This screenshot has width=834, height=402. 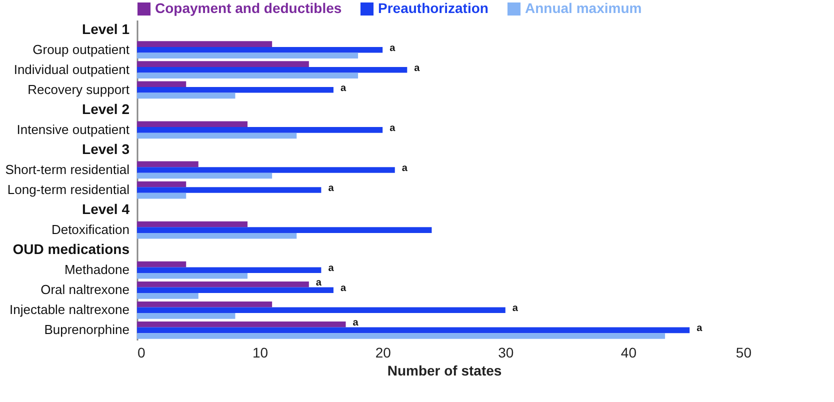 I want to click on x-axis-title: Number of states, so click(x=444, y=370).